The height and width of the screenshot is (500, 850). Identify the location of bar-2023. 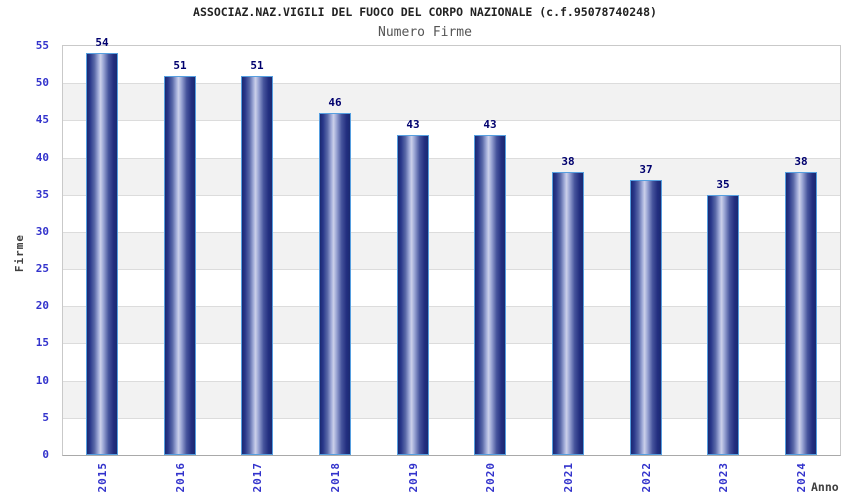
(723, 325).